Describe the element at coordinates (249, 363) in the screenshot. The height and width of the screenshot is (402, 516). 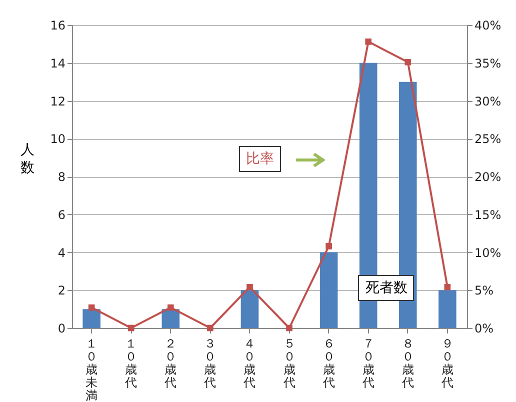
I see `x-tick-label: ４０歳代` at that location.